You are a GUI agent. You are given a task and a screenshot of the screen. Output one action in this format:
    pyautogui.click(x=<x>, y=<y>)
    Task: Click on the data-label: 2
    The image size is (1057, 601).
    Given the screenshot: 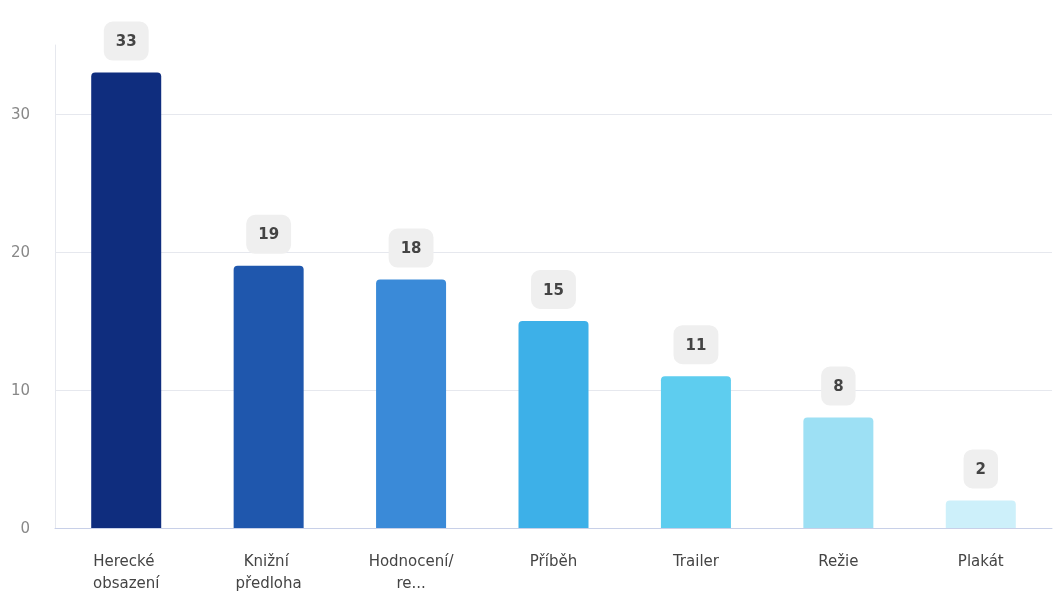 What is the action you would take?
    pyautogui.click(x=980, y=468)
    